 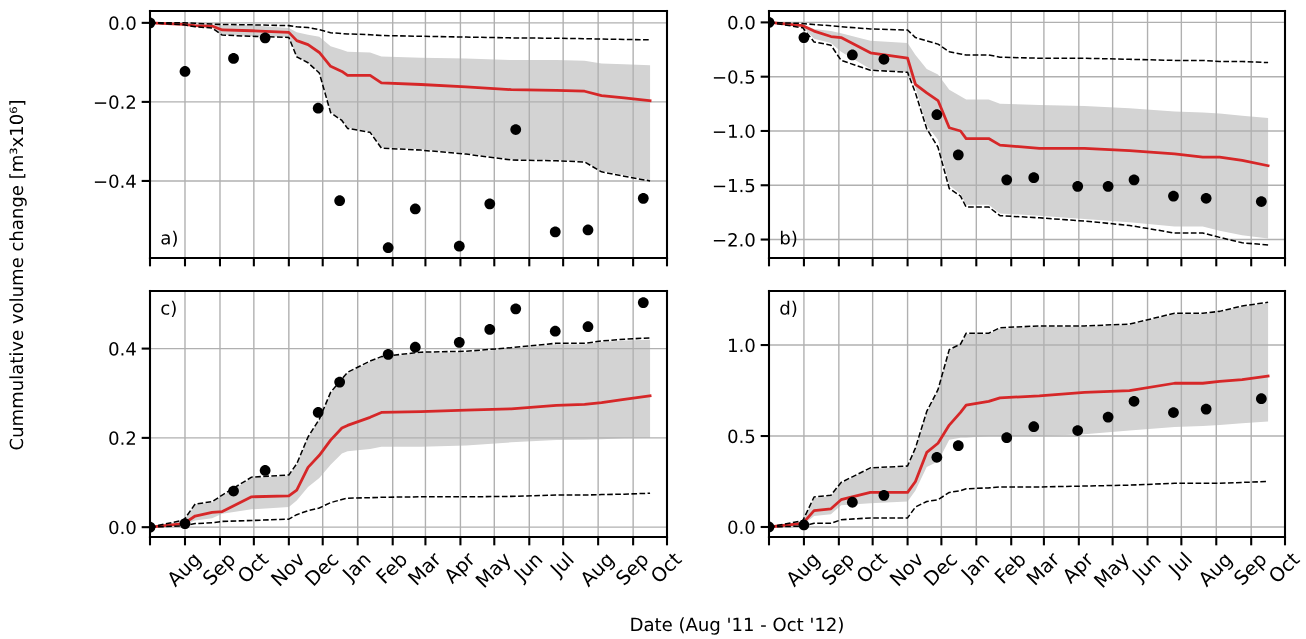 What do you see at coordinates (788, 238) in the screenshot?
I see `annotation: b)` at bounding box center [788, 238].